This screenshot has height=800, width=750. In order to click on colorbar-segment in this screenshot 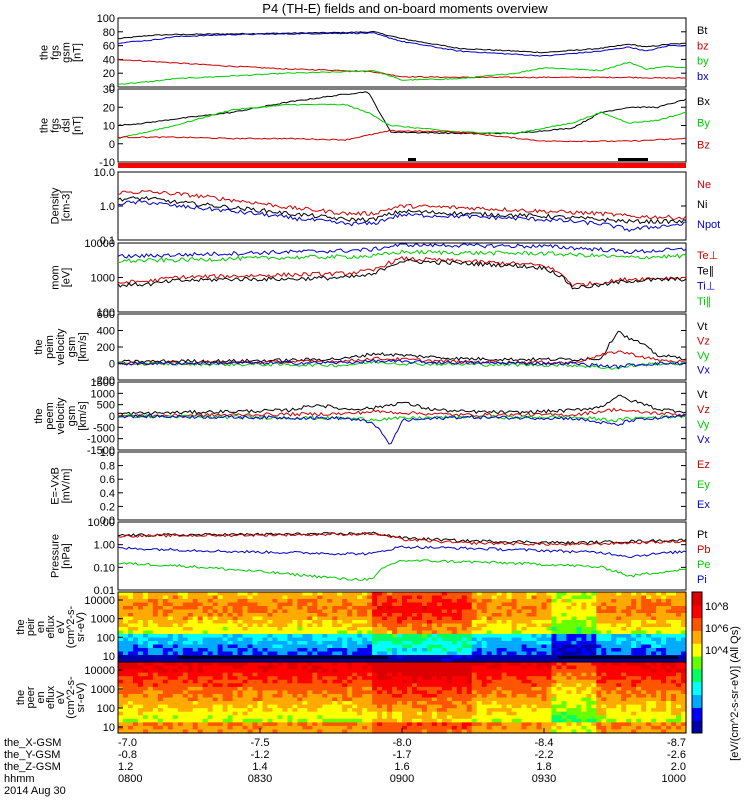, I will do `click(697, 650)`.